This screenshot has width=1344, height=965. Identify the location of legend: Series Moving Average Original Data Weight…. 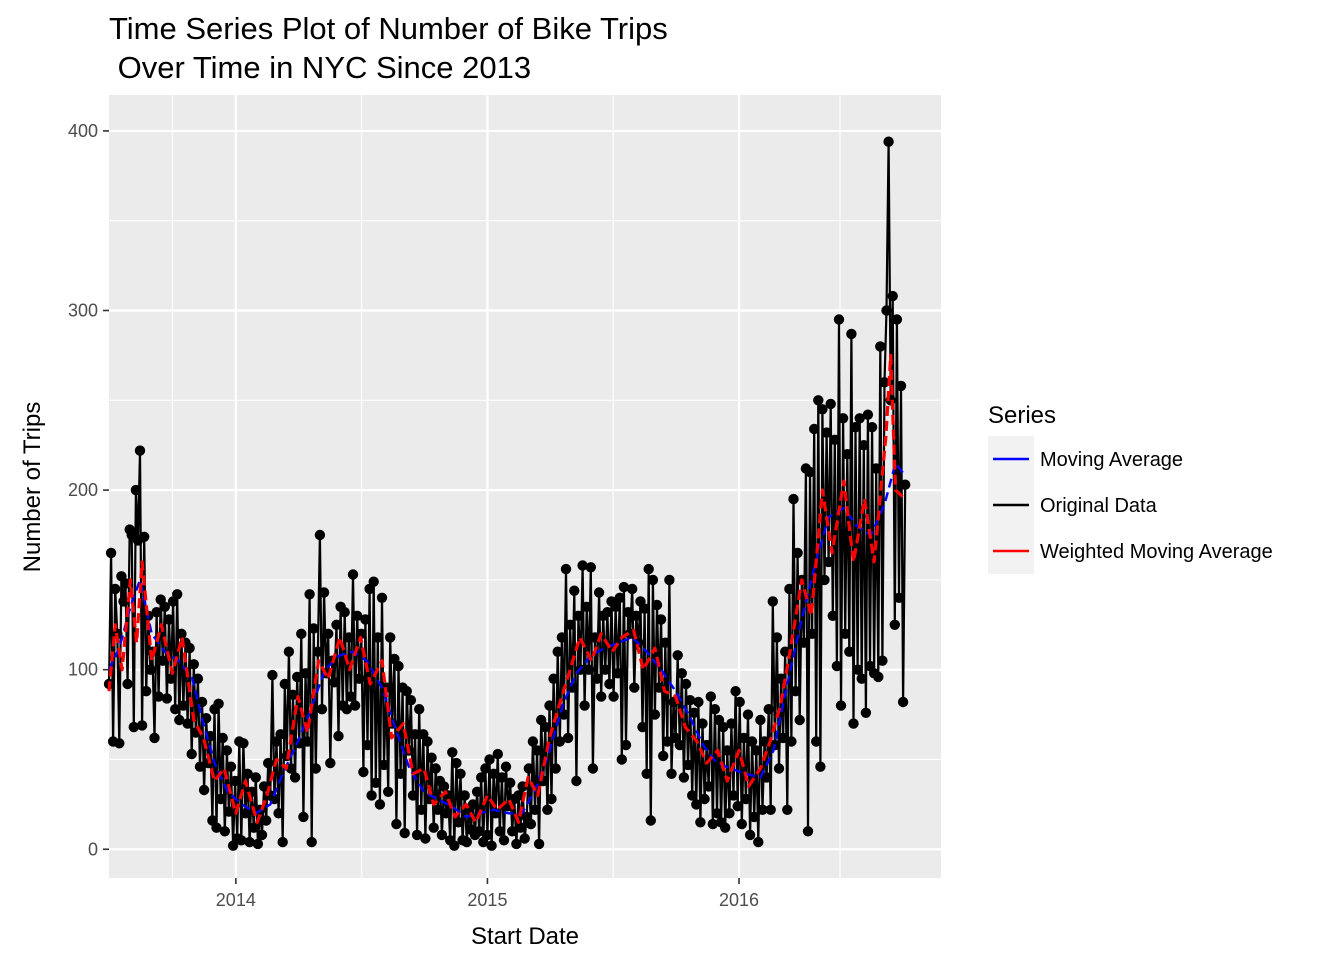
(1130, 488).